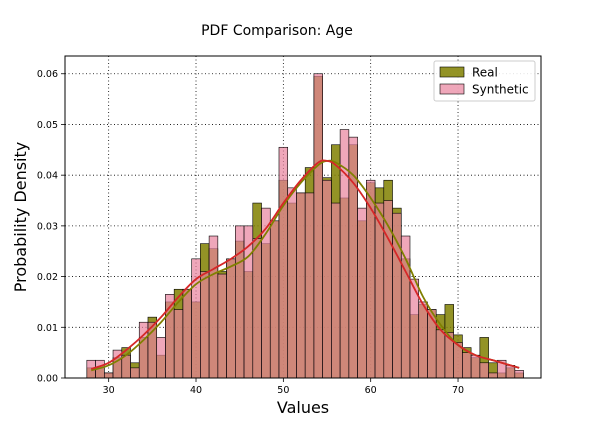  Describe the element at coordinates (458, 390) in the screenshot. I see `x-tick-label: 70` at that location.